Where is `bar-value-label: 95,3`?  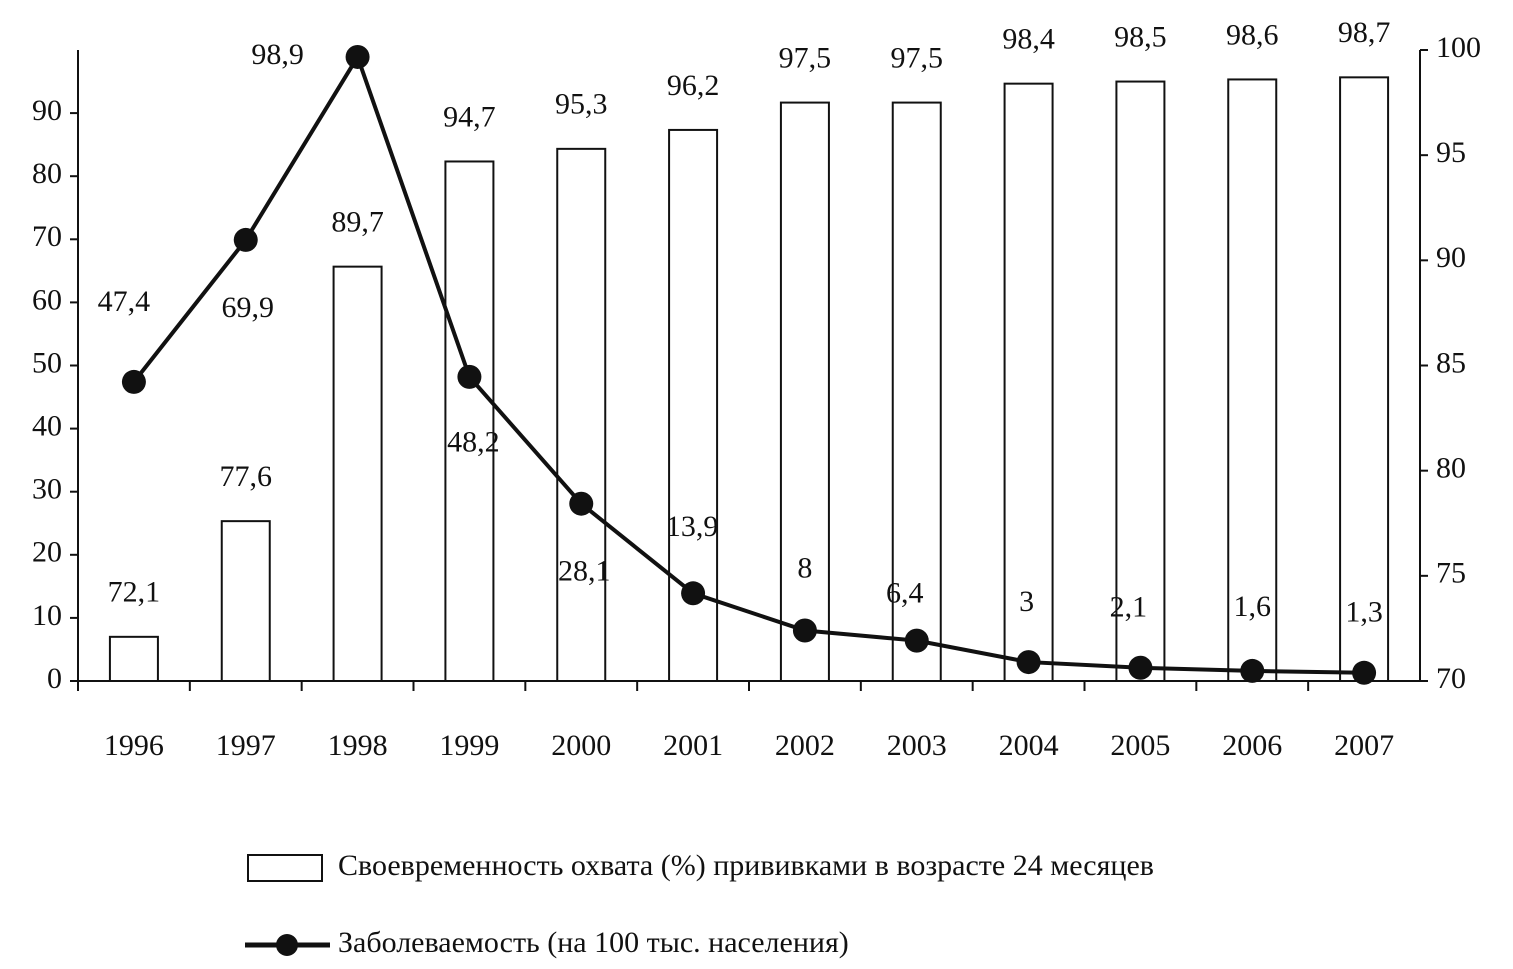 bar-value-label: 95,3 is located at coordinates (581, 104).